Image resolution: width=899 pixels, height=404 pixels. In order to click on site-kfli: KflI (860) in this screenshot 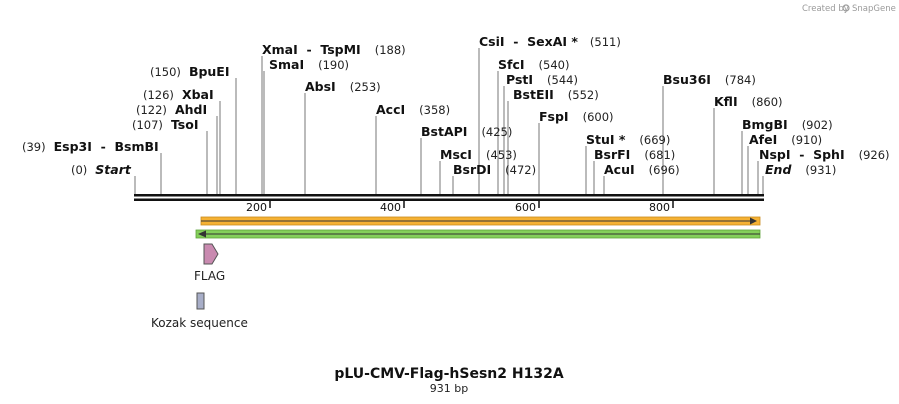, I will do `click(748, 101)`.